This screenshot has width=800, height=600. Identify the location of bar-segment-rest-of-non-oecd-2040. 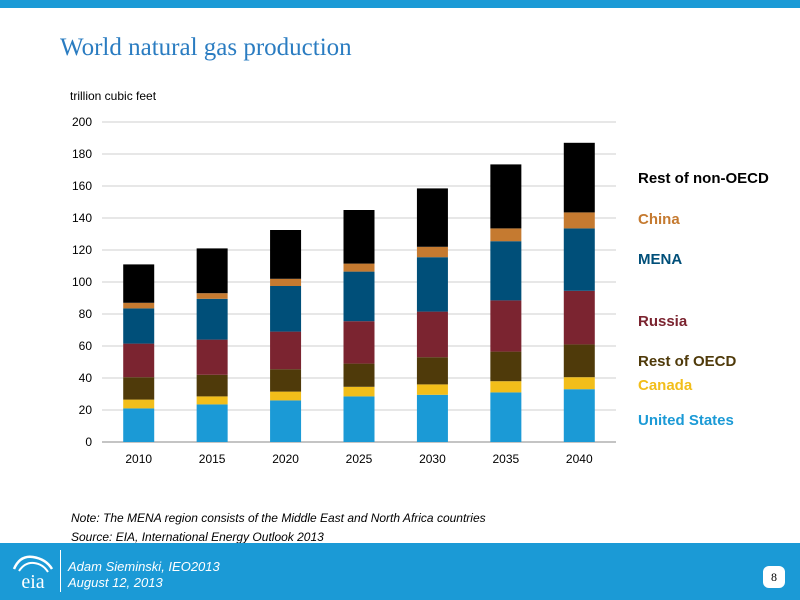
(579, 177).